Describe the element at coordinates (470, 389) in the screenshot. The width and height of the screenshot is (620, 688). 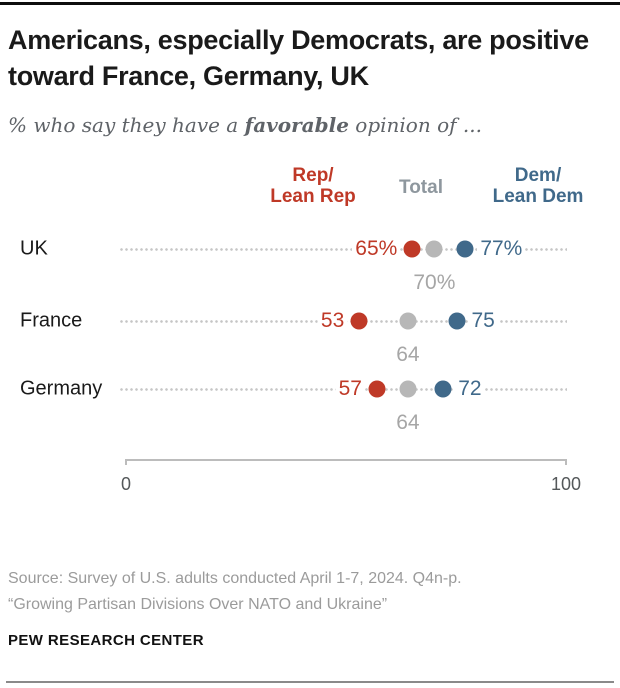
I see `dem-value-label-germany: 72` at that location.